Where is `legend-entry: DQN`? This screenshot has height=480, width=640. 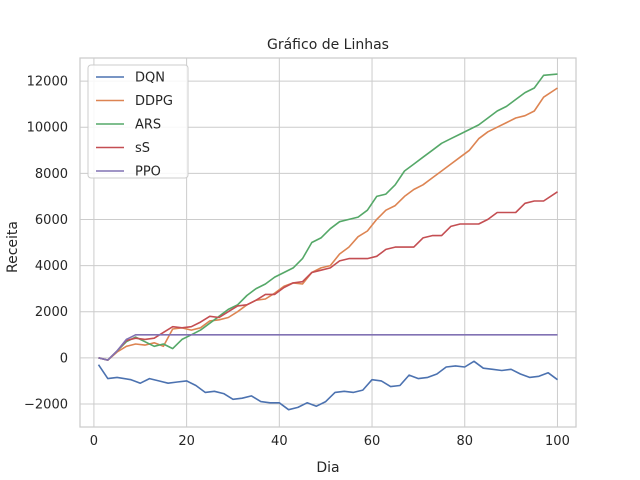
legend-entry: DQN is located at coordinates (150, 78).